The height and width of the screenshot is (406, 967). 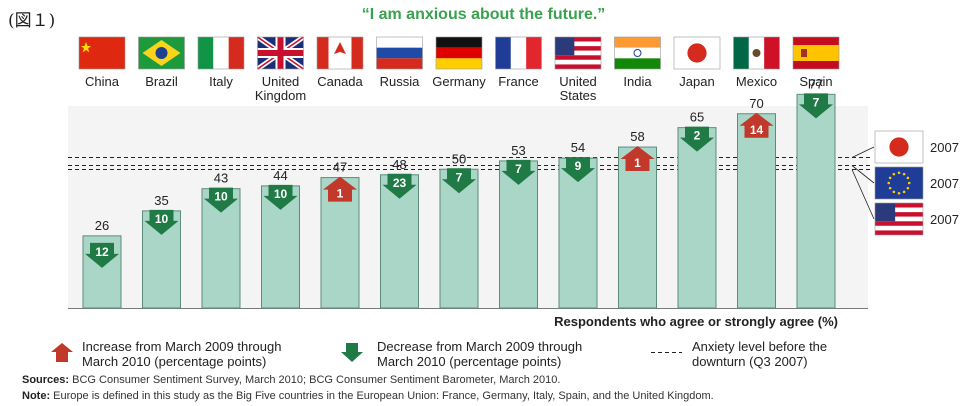 What do you see at coordinates (518, 81) in the screenshot?
I see `country-label-france: France` at bounding box center [518, 81].